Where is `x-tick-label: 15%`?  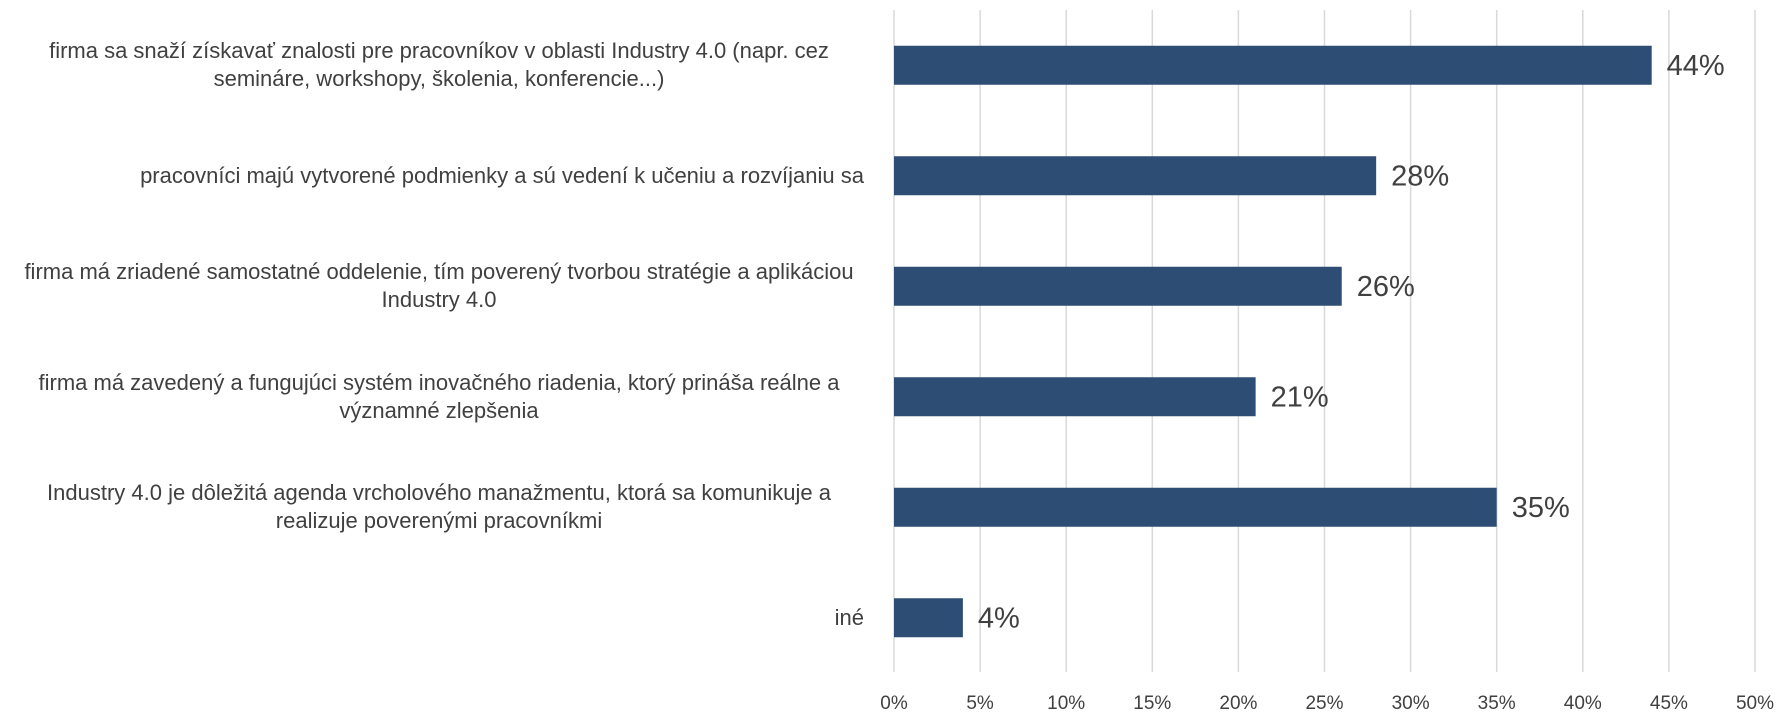 x-tick-label: 15% is located at coordinates (1152, 703).